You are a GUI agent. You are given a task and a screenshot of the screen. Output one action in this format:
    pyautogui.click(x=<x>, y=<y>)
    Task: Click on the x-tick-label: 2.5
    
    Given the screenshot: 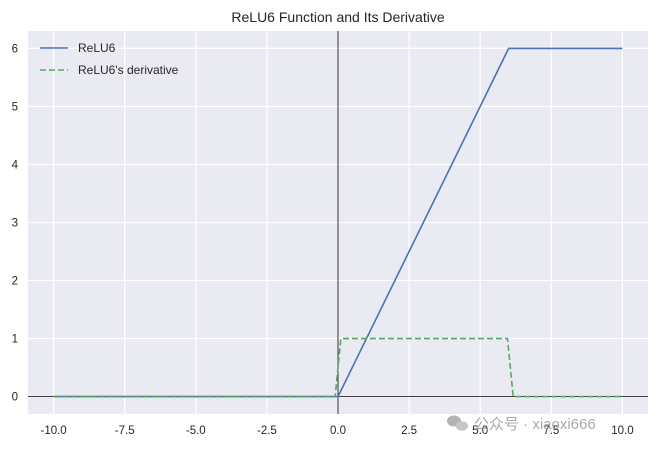 What is the action you would take?
    pyautogui.click(x=409, y=431)
    